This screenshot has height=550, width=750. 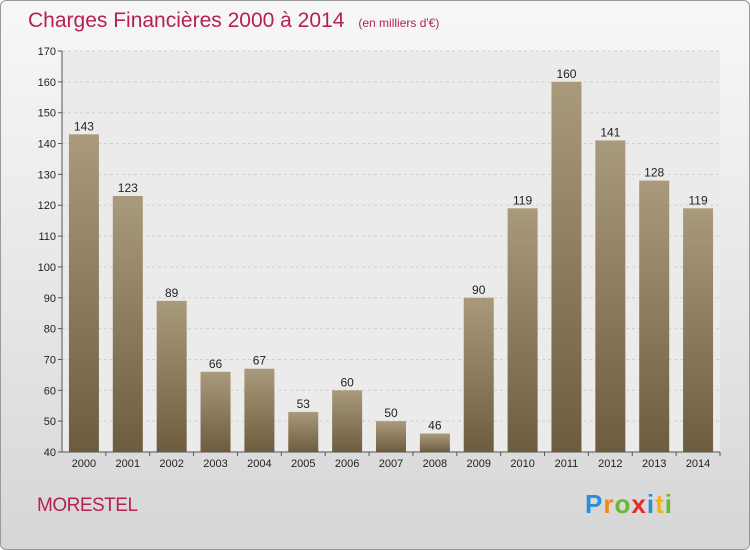 I want to click on bar-value-label: 67, so click(x=260, y=361).